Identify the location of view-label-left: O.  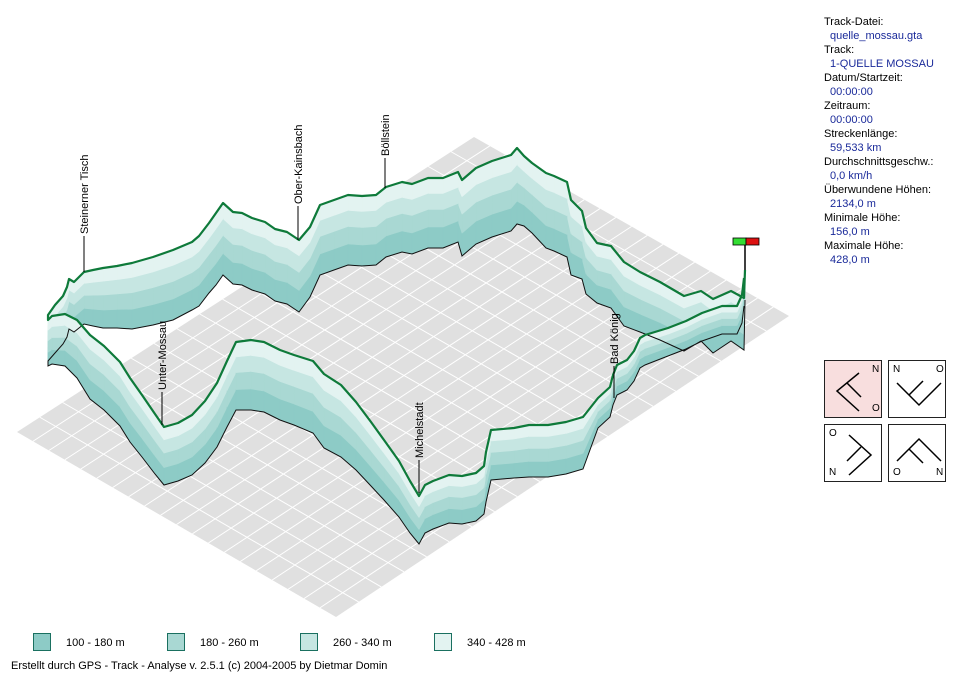
(897, 472).